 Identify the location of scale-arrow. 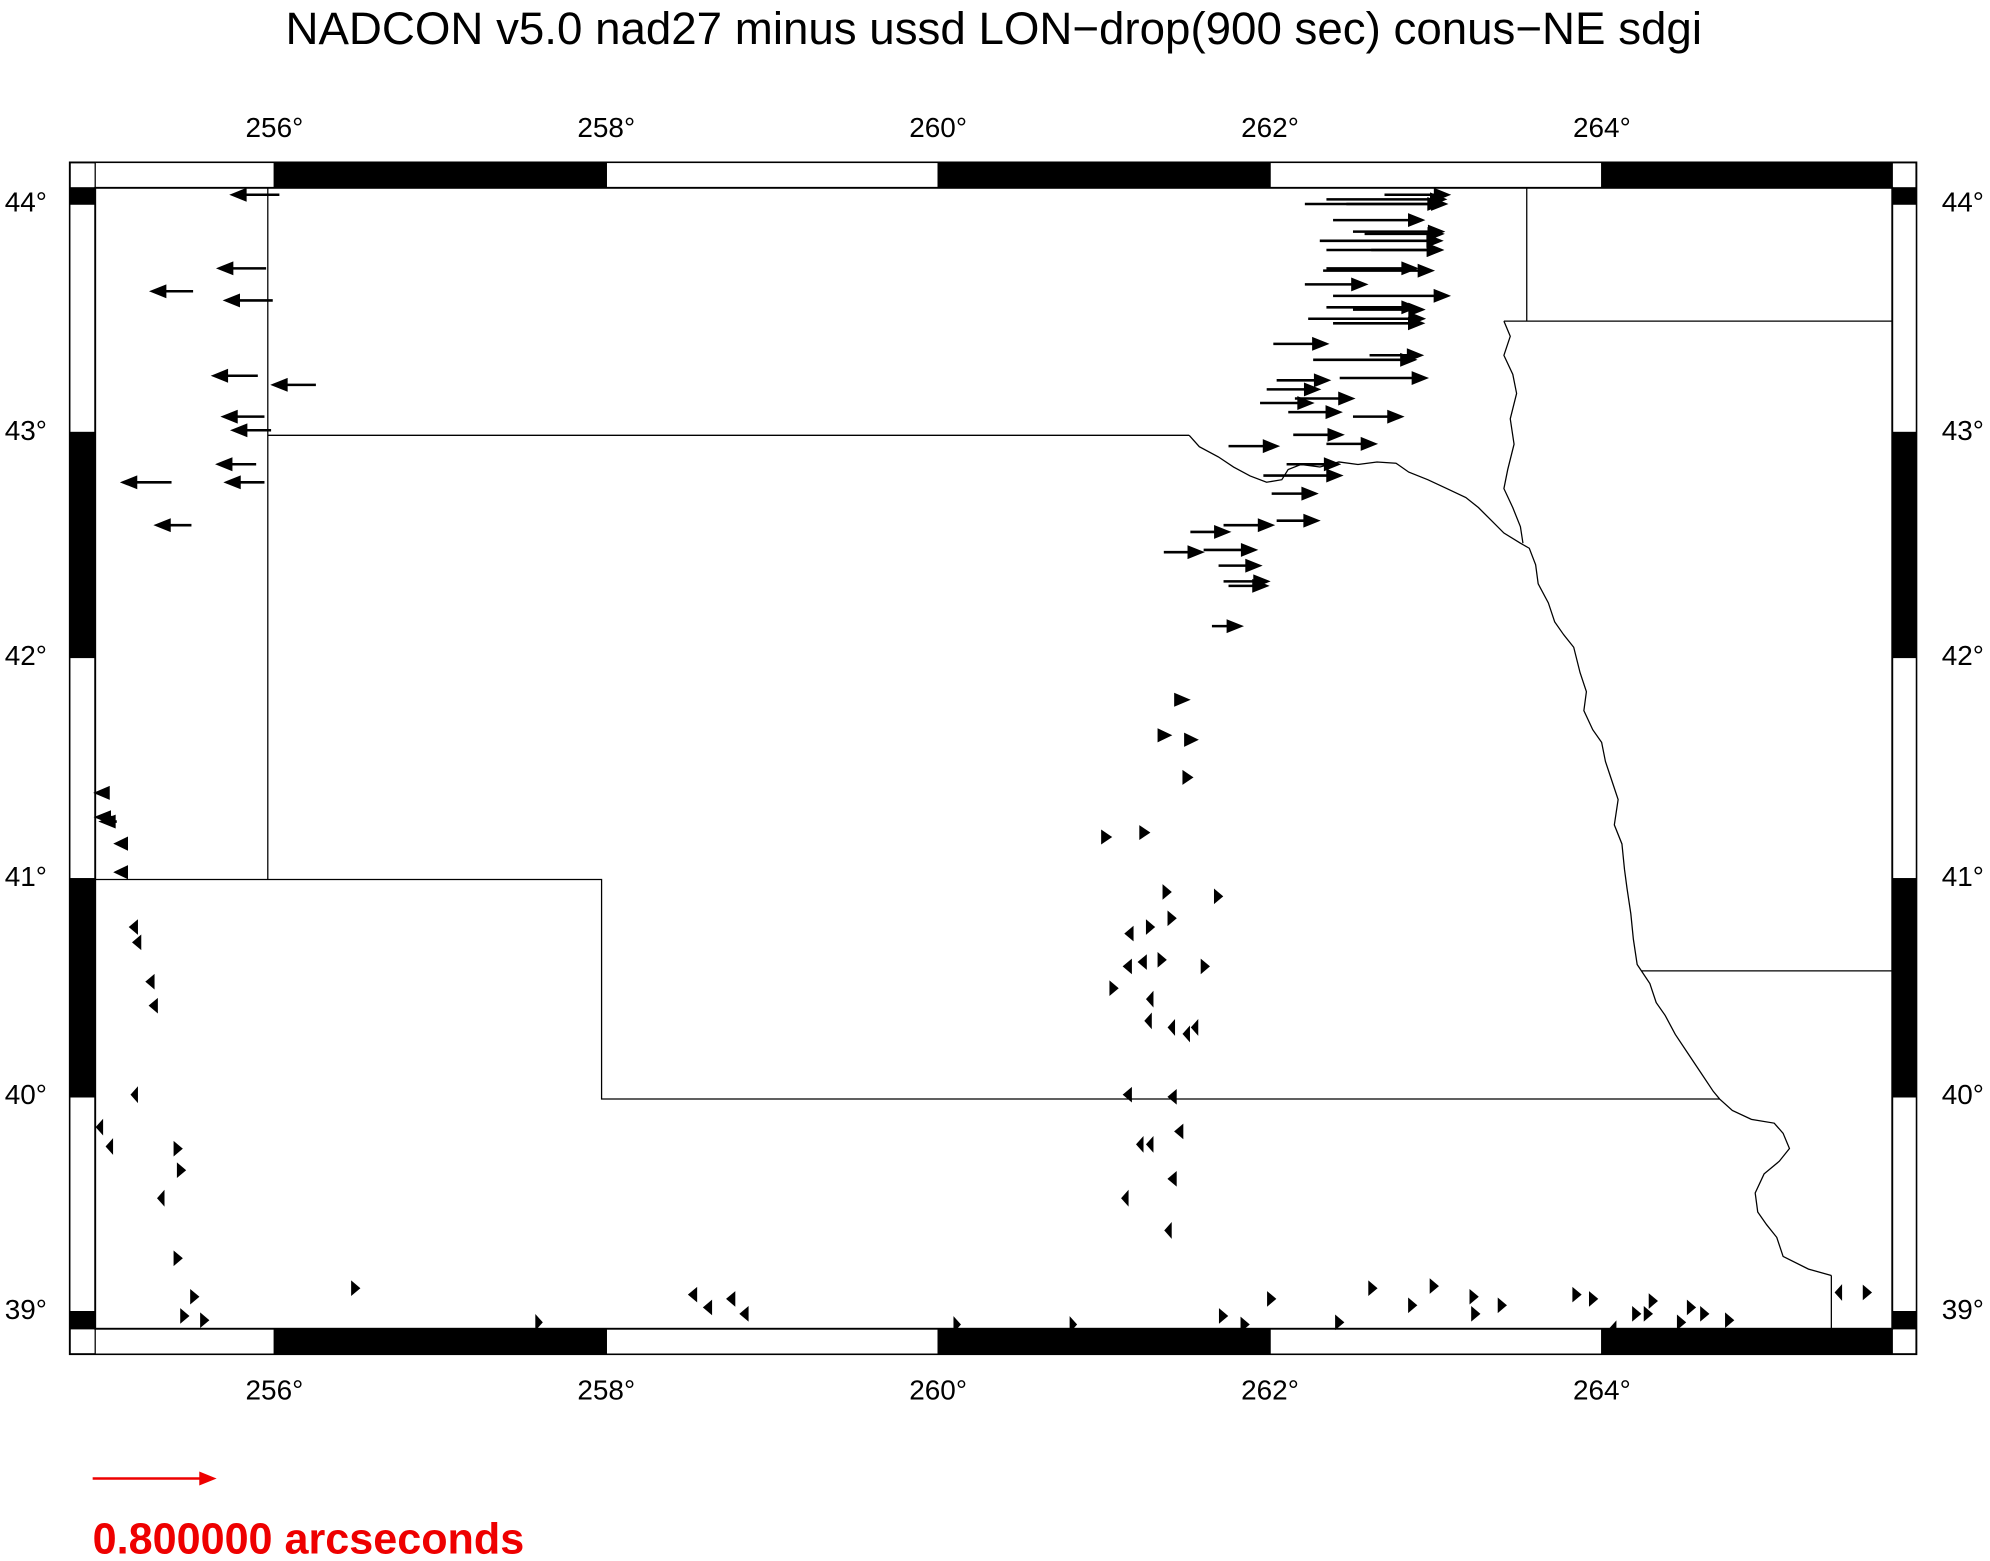
(154, 1478).